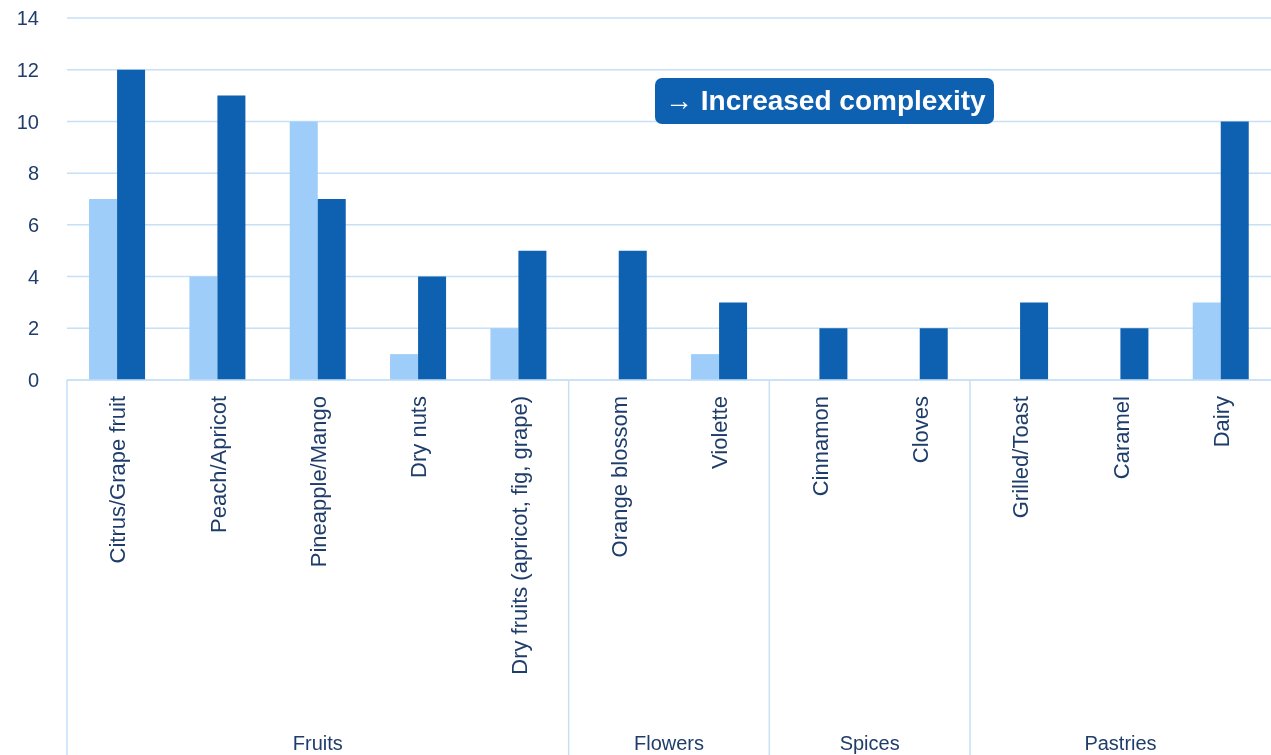  I want to click on text: Fruits, so click(317, 743).